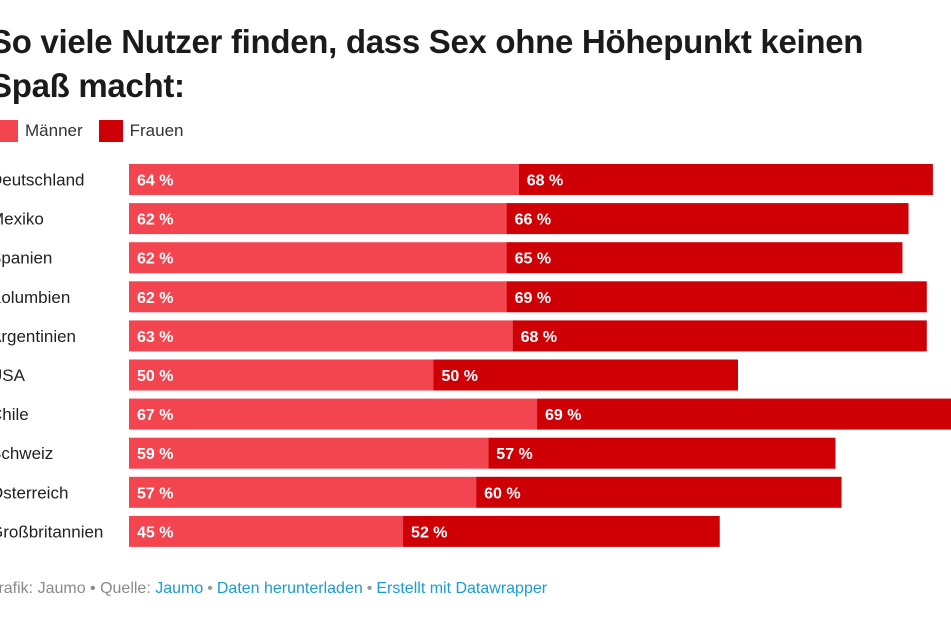  What do you see at coordinates (533, 259) in the screenshot?
I see `value-label-frauen: 65 %` at bounding box center [533, 259].